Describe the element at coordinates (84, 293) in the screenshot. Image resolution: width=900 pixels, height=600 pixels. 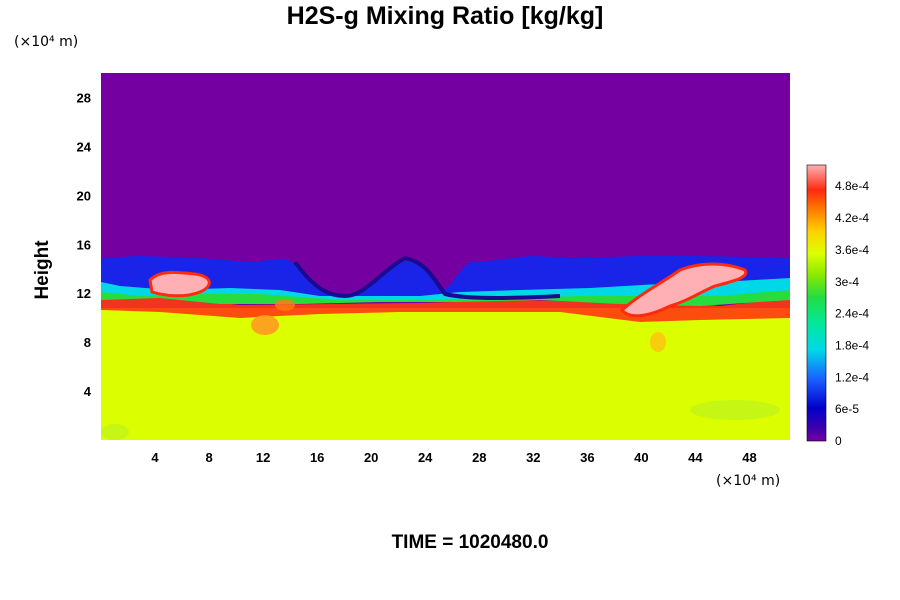
I see `y-tick-label: 12` at that location.